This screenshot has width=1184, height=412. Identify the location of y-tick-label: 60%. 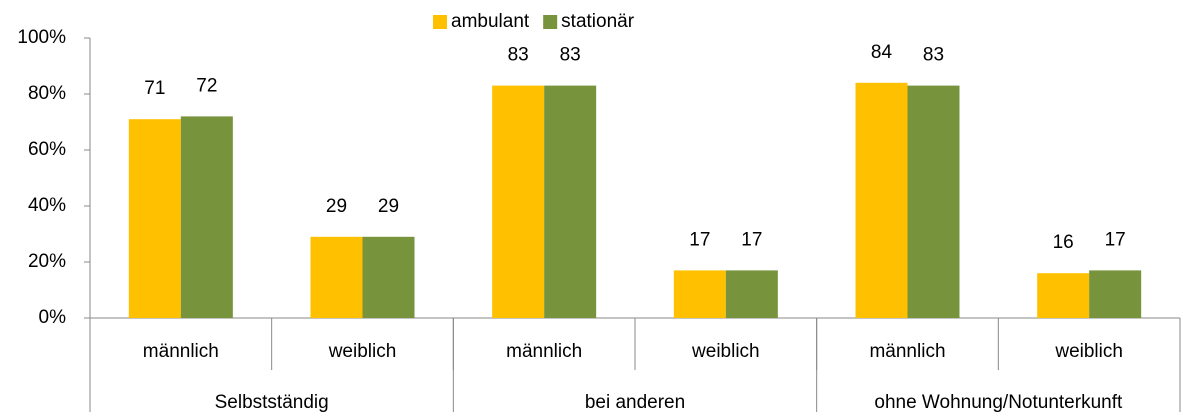
(47, 149).